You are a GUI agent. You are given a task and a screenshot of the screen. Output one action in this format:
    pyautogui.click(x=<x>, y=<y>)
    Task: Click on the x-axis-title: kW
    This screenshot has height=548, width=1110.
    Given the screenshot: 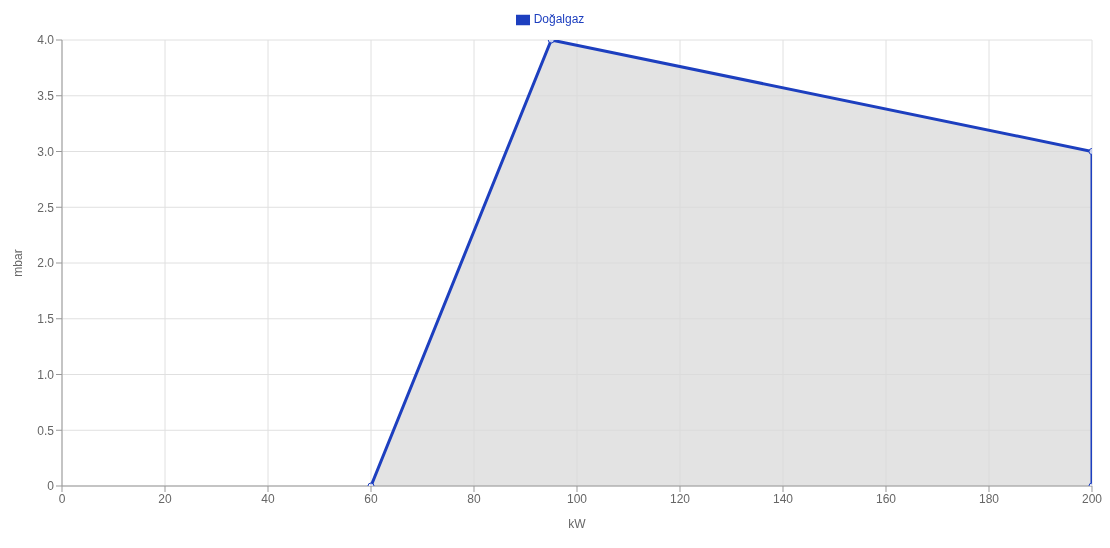 What is the action you would take?
    pyautogui.click(x=577, y=524)
    